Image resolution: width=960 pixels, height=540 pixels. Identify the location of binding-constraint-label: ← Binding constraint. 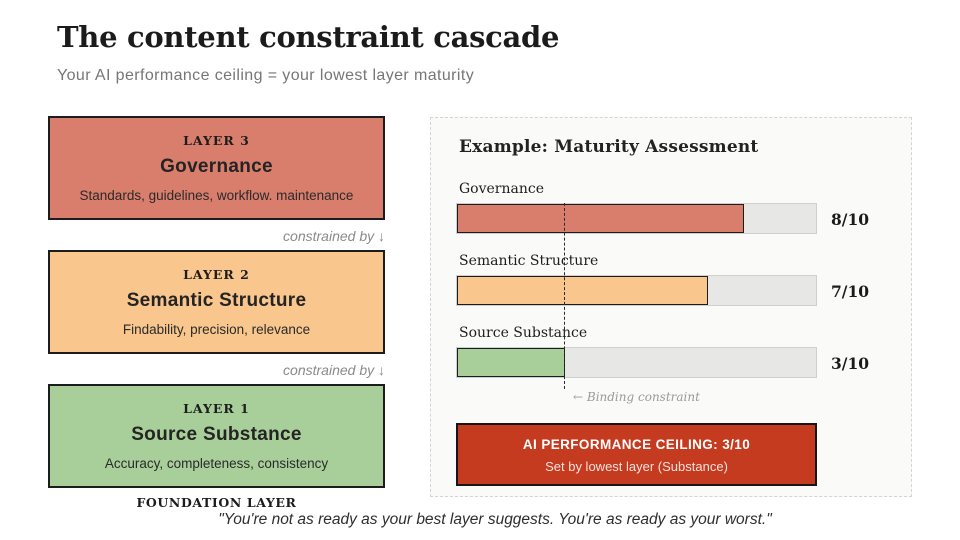
(636, 397).